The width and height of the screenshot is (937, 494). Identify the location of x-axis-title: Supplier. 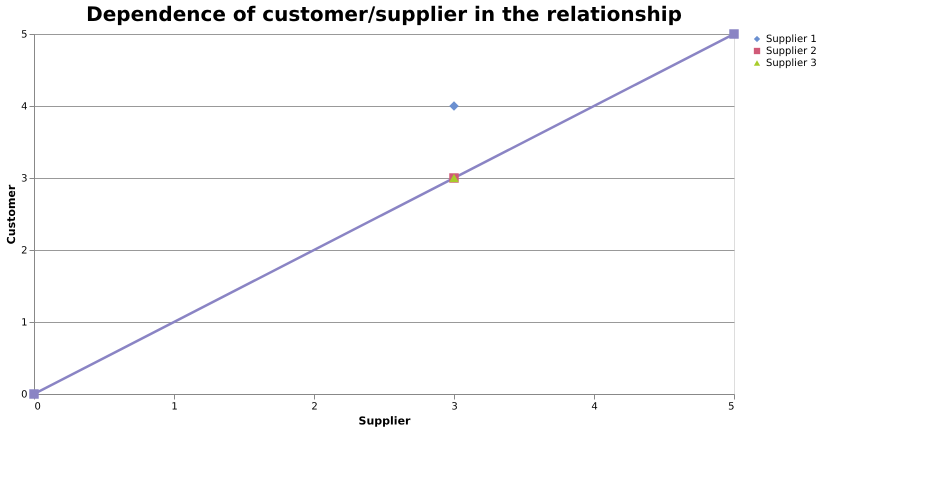
(385, 421).